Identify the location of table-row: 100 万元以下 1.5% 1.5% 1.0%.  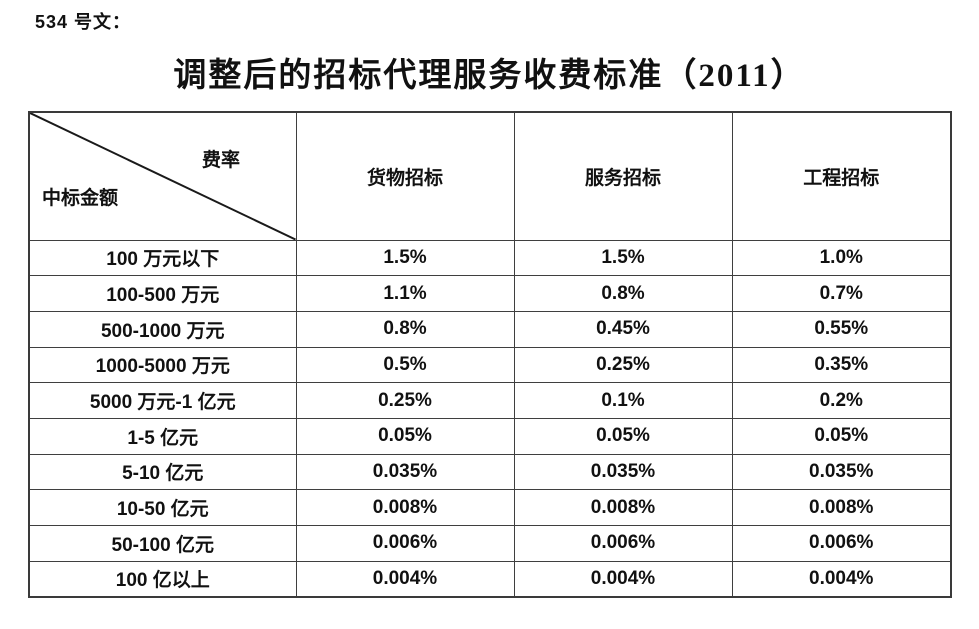
(490, 258).